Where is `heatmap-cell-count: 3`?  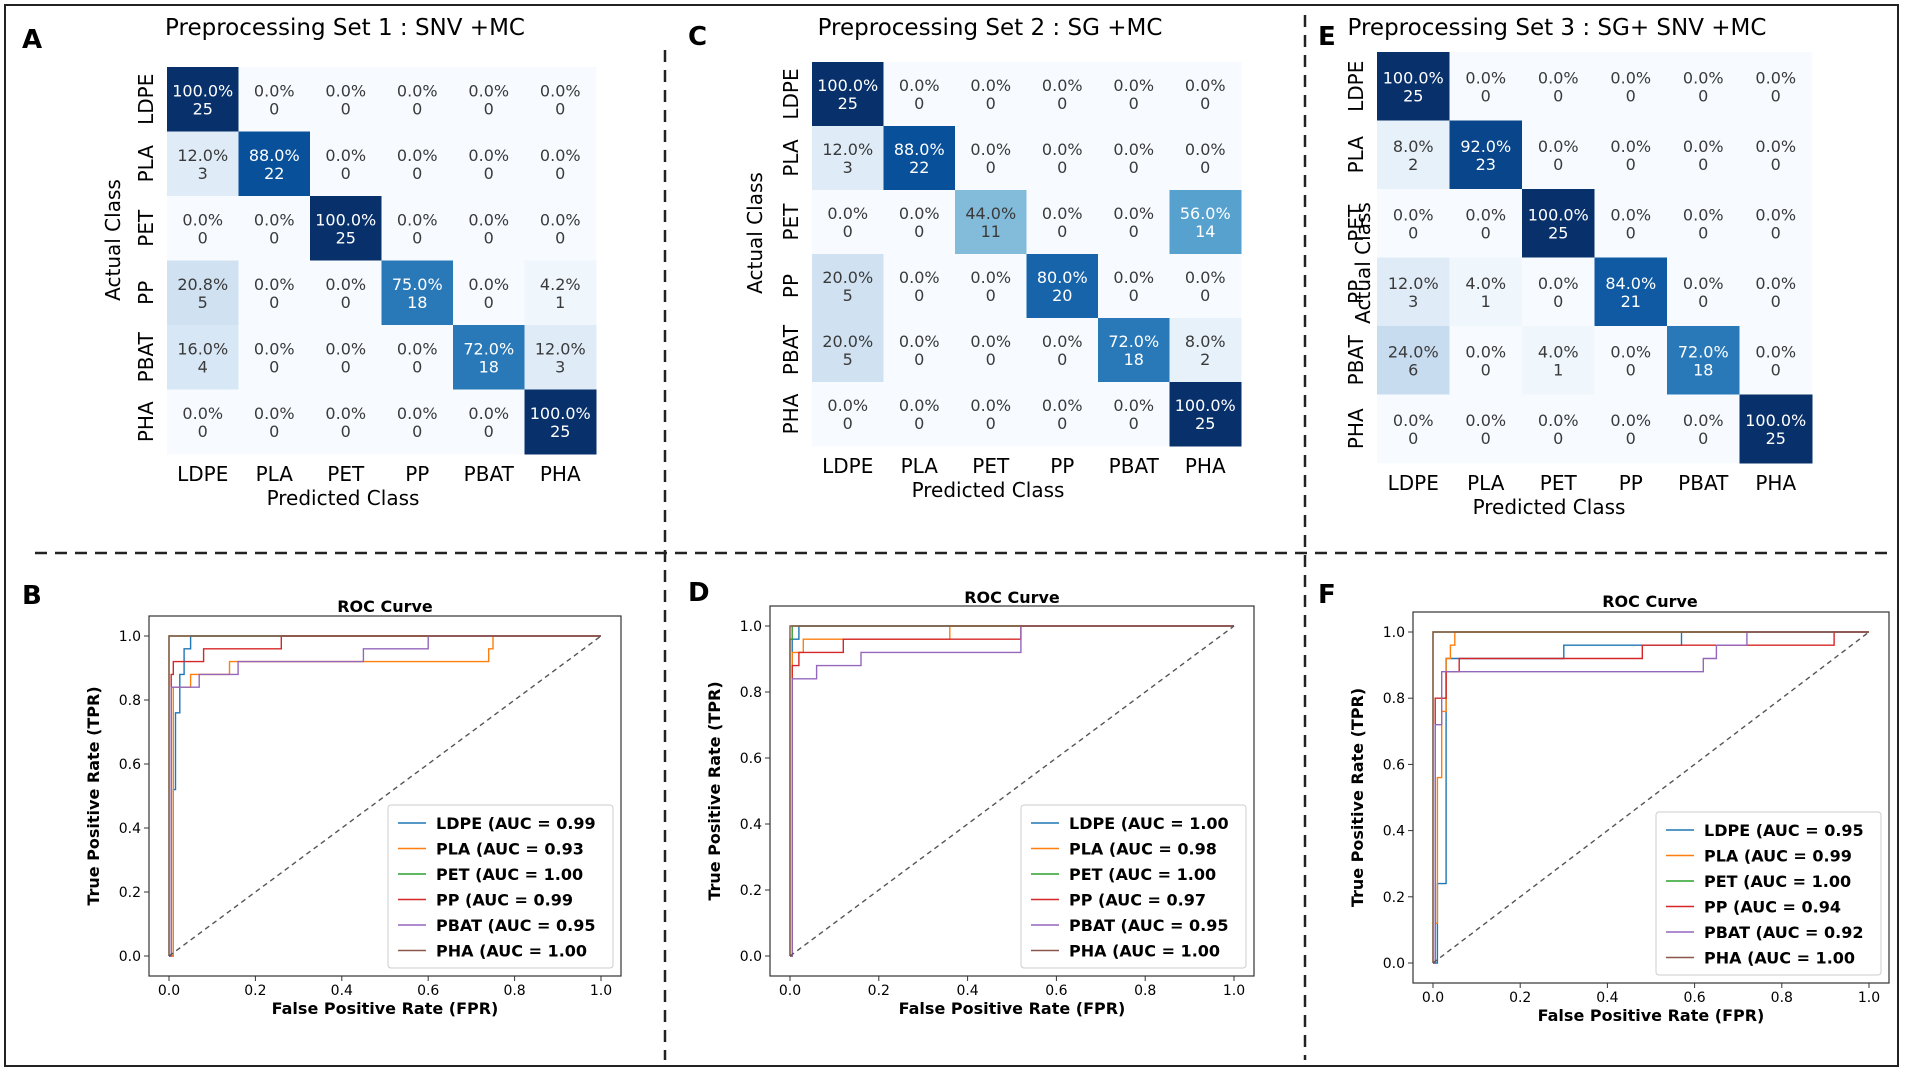 heatmap-cell-count: 3 is located at coordinates (203, 173).